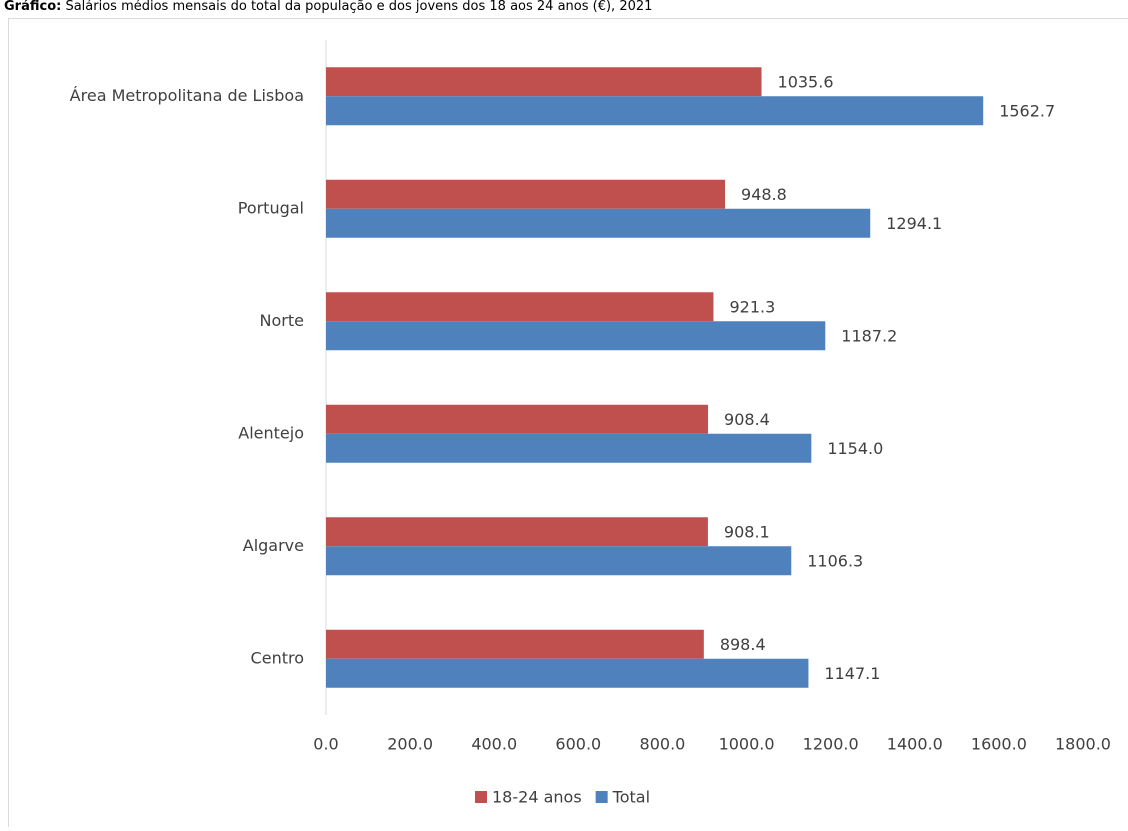  What do you see at coordinates (752, 306) in the screenshot?
I see `value-label: 921.3` at bounding box center [752, 306].